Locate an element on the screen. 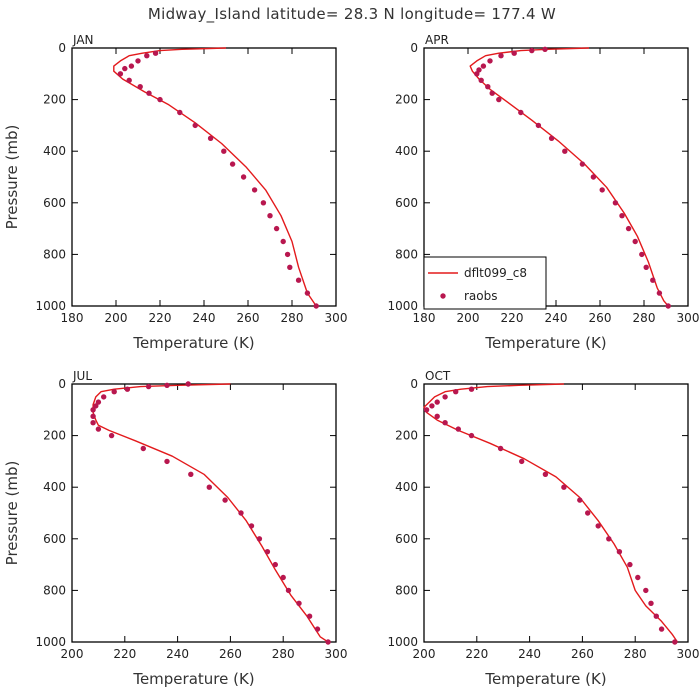 The width and height of the screenshot is (700, 700). panel-oct-y-tick-label: 800 is located at coordinates (406, 590).